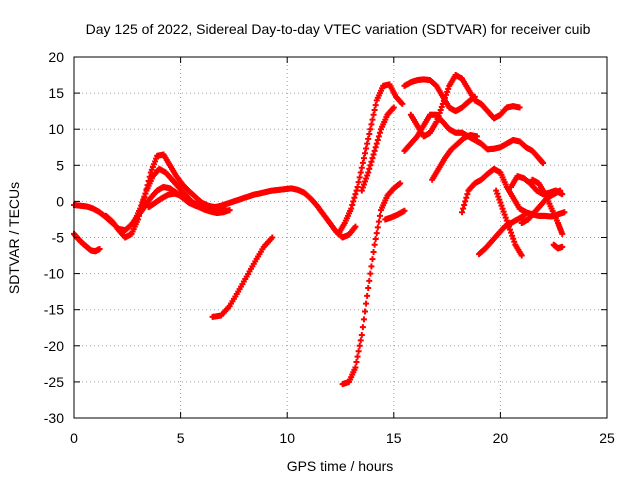 This screenshot has width=640, height=480. What do you see at coordinates (56, 57) in the screenshot?
I see `y-tick-label: 20` at bounding box center [56, 57].